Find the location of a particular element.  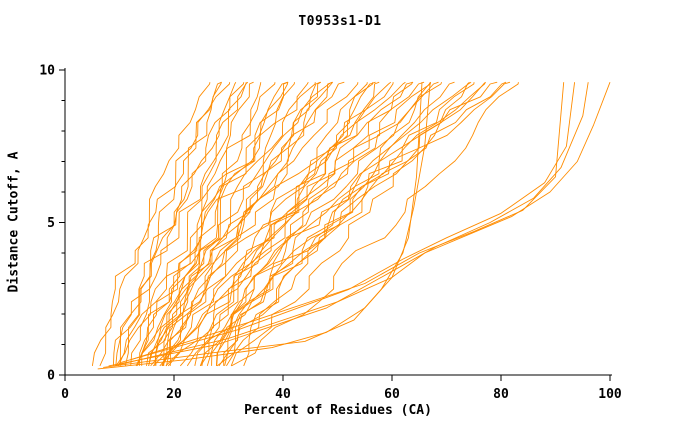

y-tick-label: 5 is located at coordinates (51, 223).